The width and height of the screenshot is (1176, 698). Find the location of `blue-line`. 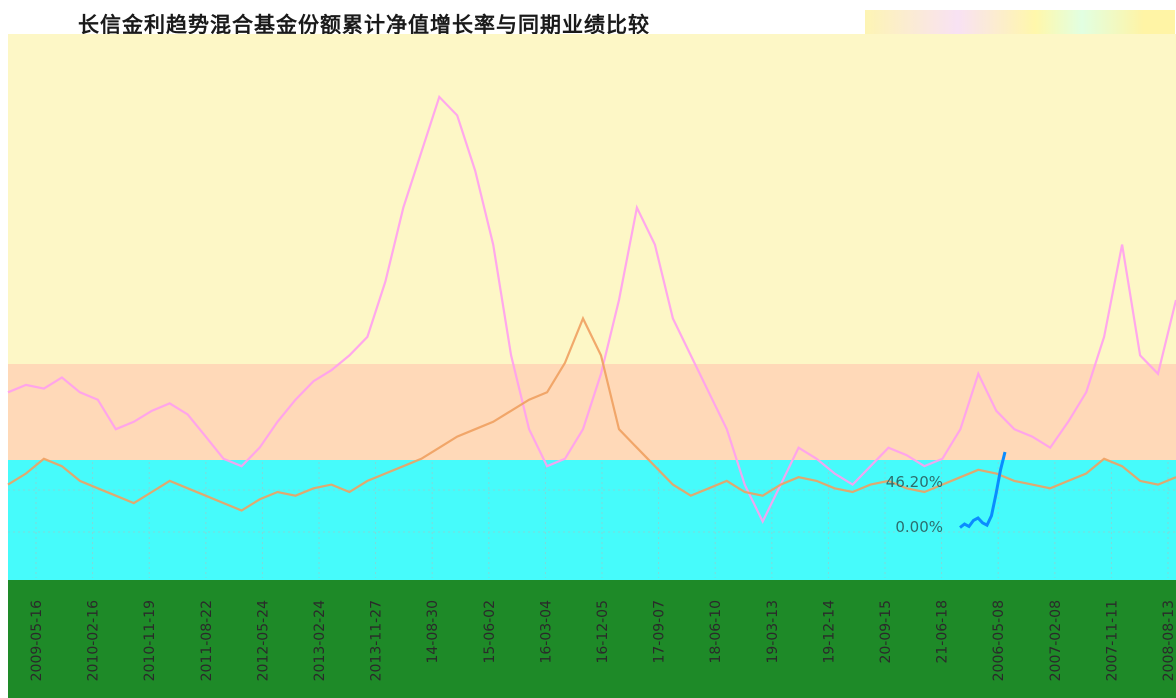

blue-line is located at coordinates (983, 490).